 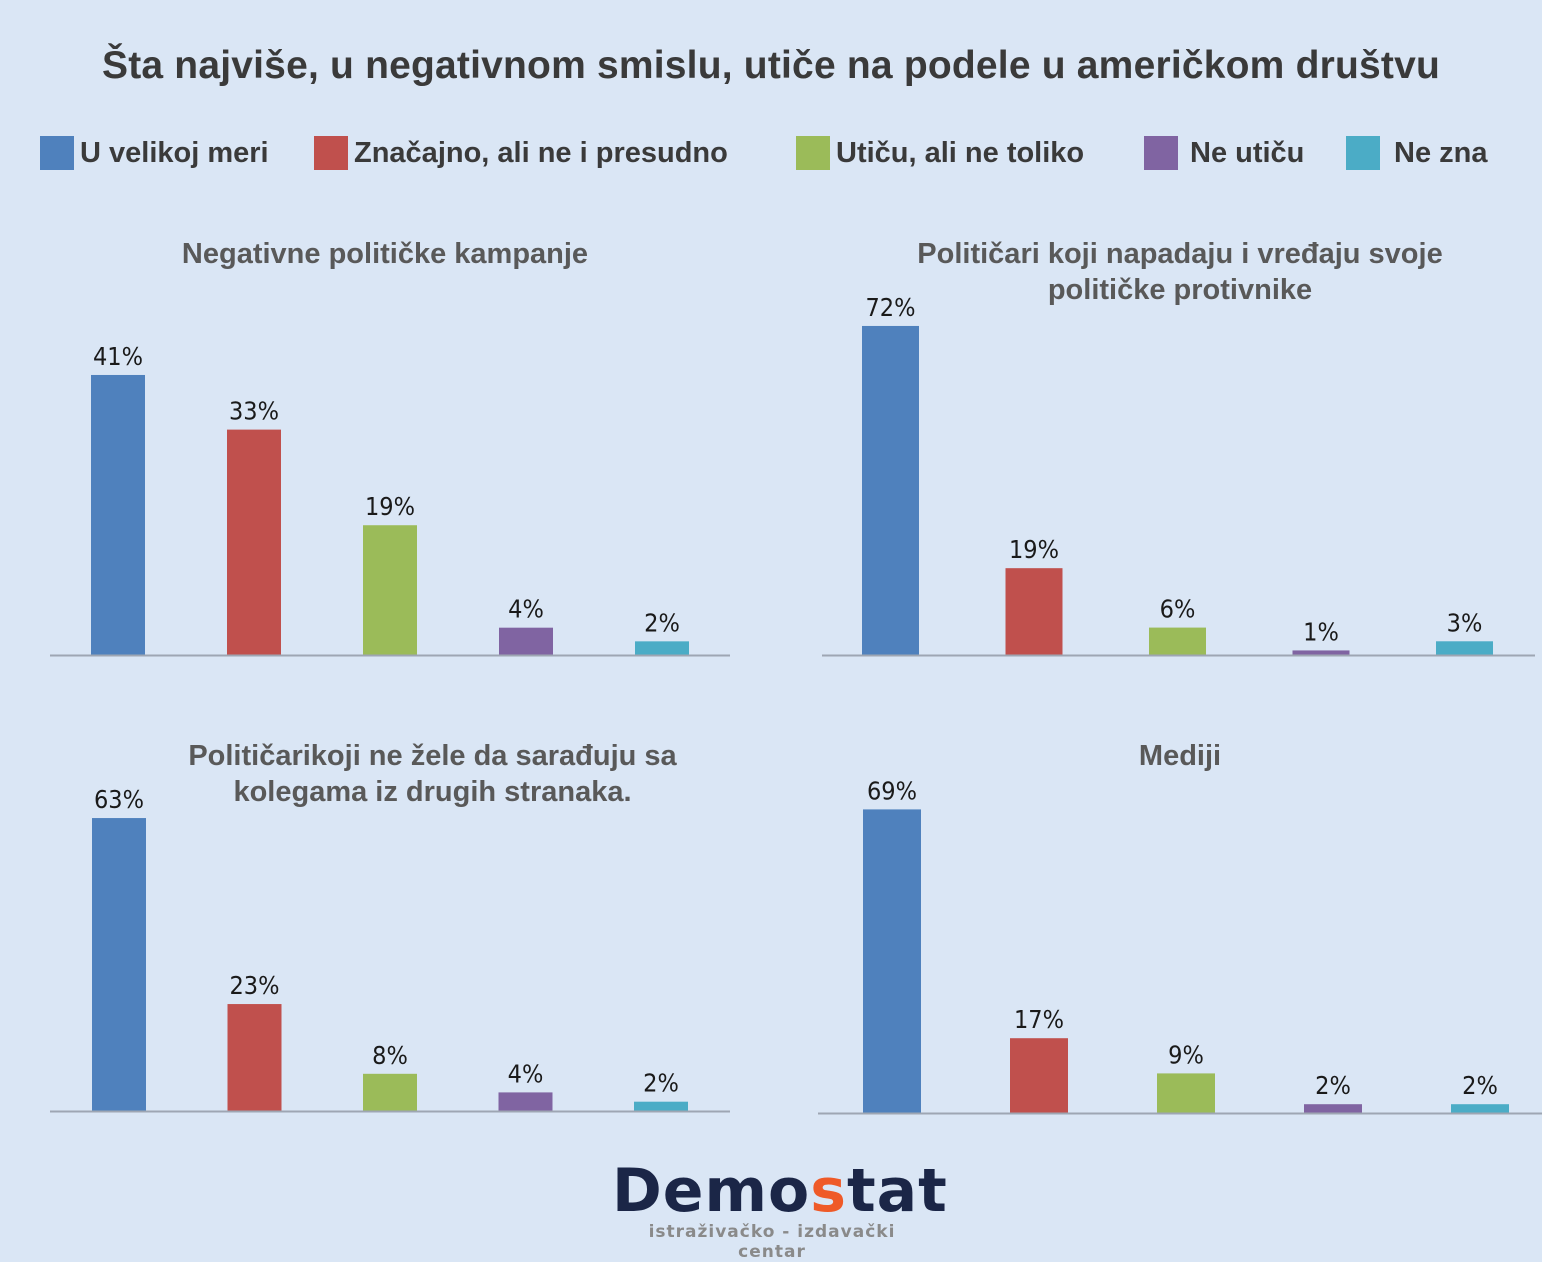 I want to click on data-label-3: 9%, so click(x=1186, y=1054).